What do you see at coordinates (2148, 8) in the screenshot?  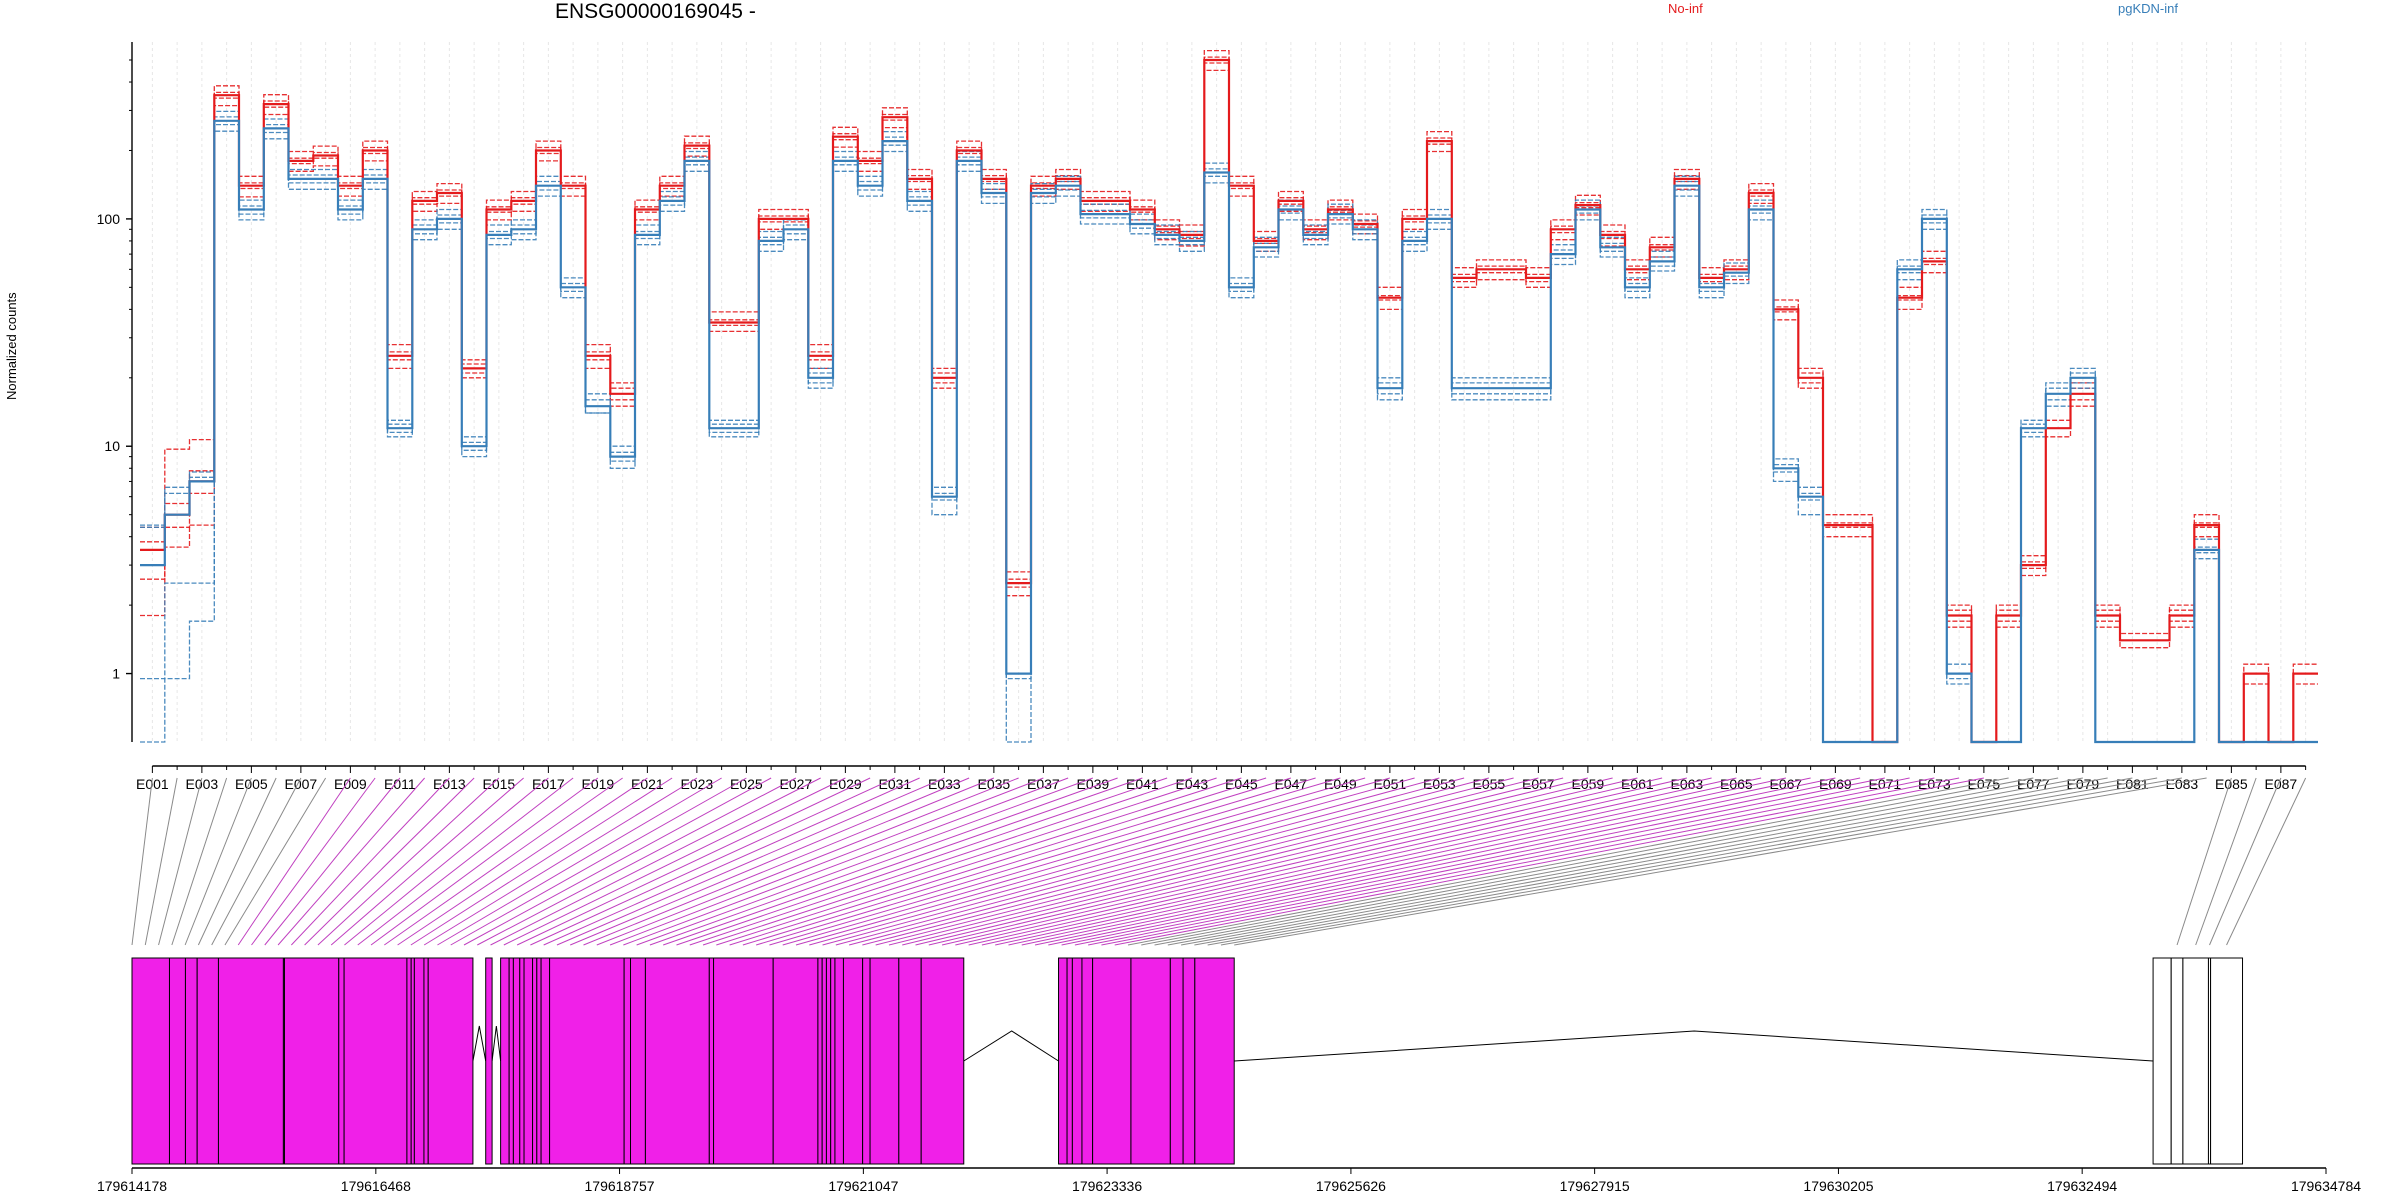 I see `legend-entry-pgkdn-inf: pgKDN-inf` at bounding box center [2148, 8].